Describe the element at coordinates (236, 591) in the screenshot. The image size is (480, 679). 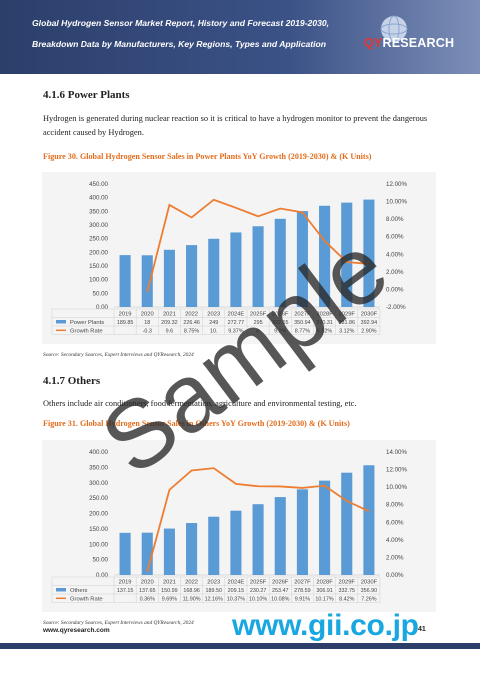
I see `bar-value-label: 209.15` at that location.